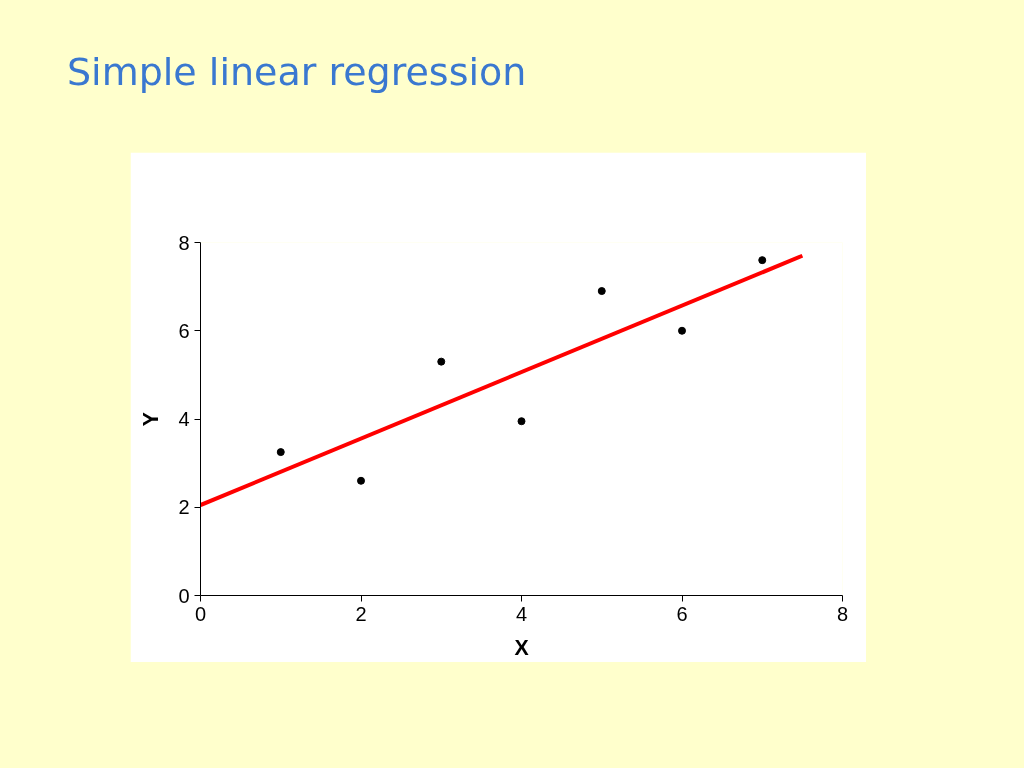 This screenshot has height=768, width=1024. What do you see at coordinates (184, 507) in the screenshot?
I see `y-tick-label: 2` at bounding box center [184, 507].